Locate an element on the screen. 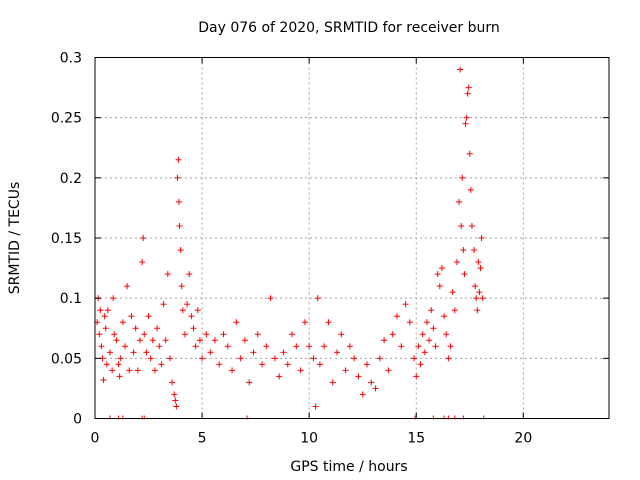 This screenshot has height=480, width=640. y-tick-label: 0.2 is located at coordinates (71, 179).